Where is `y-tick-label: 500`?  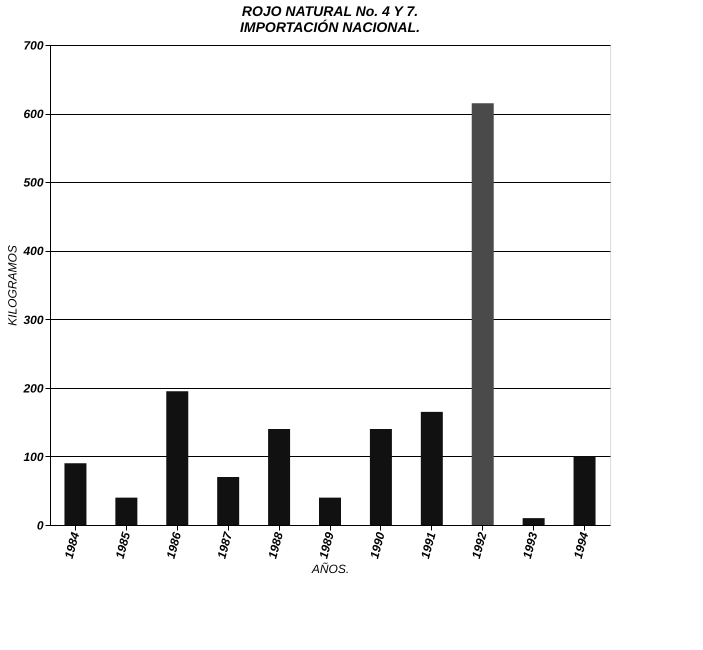
y-tick-label: 500 is located at coordinates (33, 183).